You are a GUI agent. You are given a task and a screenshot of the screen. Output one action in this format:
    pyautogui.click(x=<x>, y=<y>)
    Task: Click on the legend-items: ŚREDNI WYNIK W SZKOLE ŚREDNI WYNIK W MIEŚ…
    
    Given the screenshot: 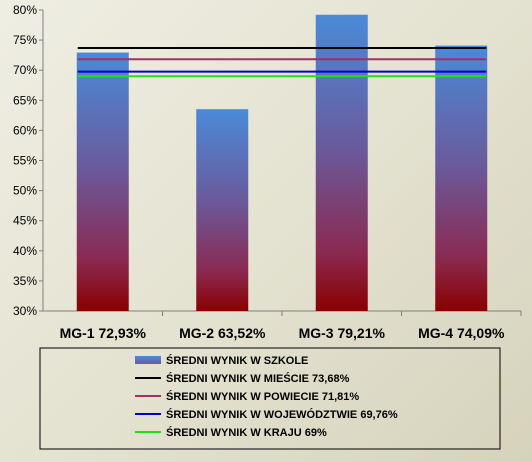 What is the action you would take?
    pyautogui.click(x=266, y=396)
    